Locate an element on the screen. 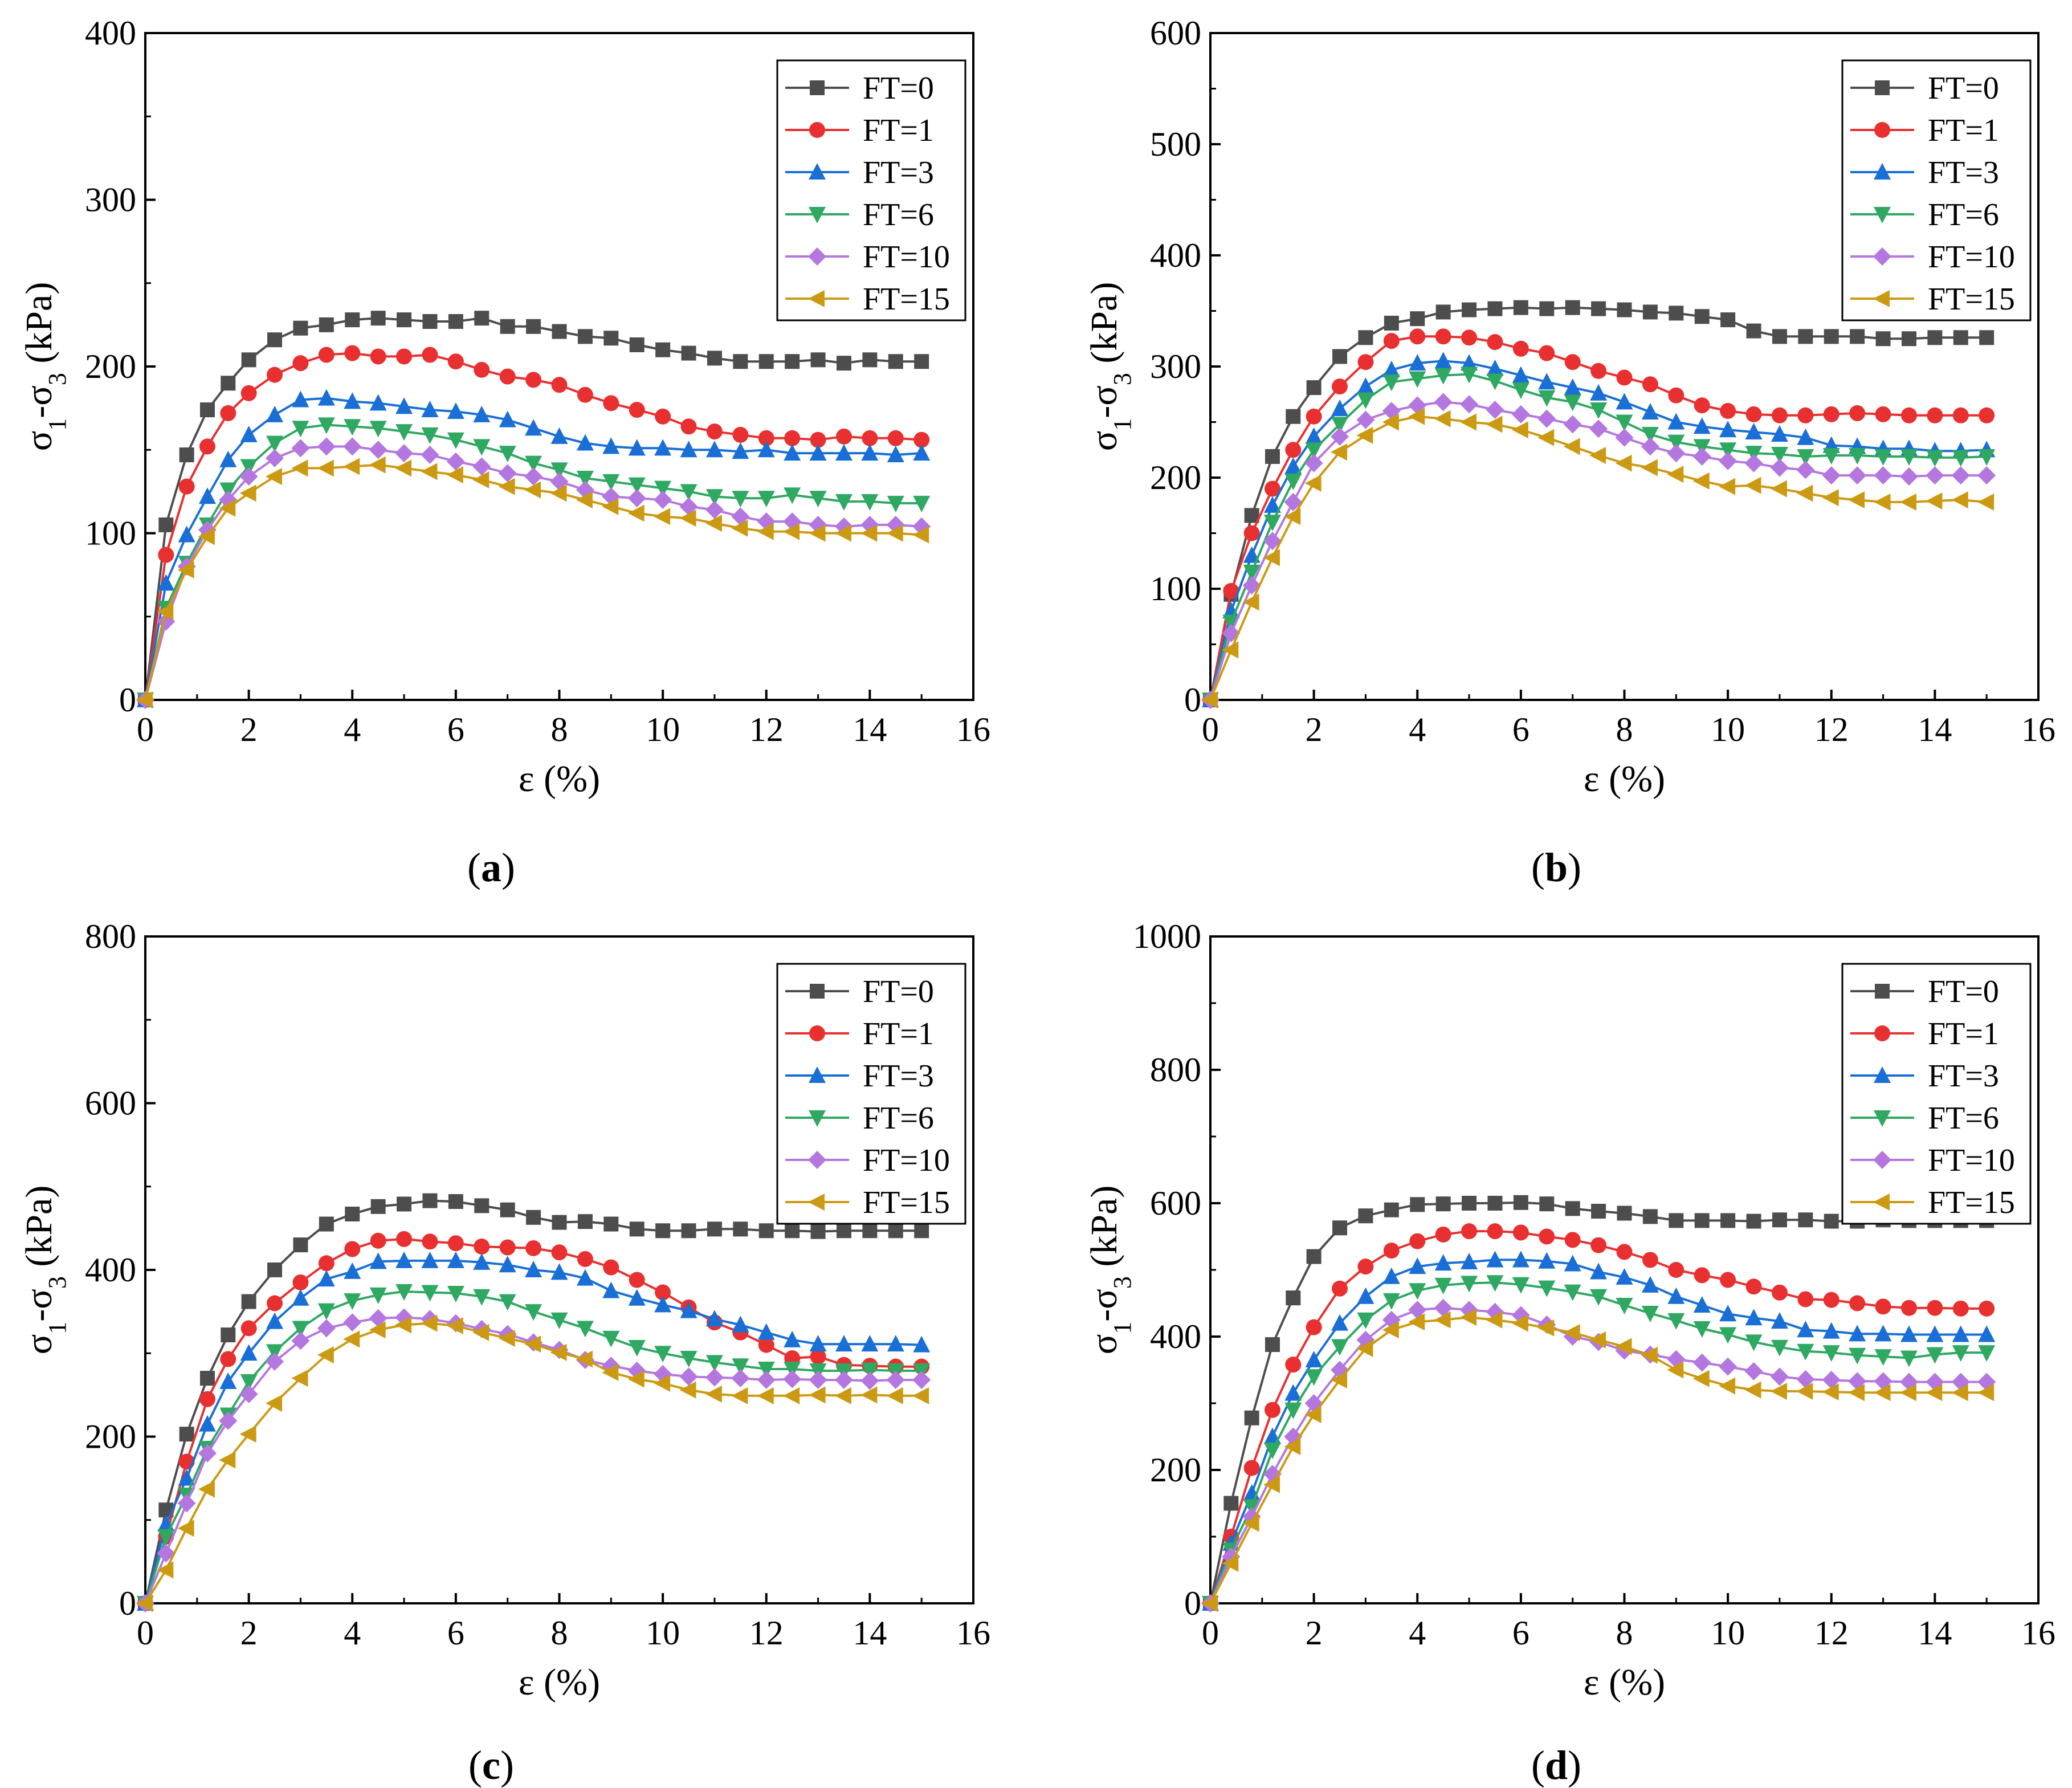  x-tick-label: 12 is located at coordinates (767, 729).